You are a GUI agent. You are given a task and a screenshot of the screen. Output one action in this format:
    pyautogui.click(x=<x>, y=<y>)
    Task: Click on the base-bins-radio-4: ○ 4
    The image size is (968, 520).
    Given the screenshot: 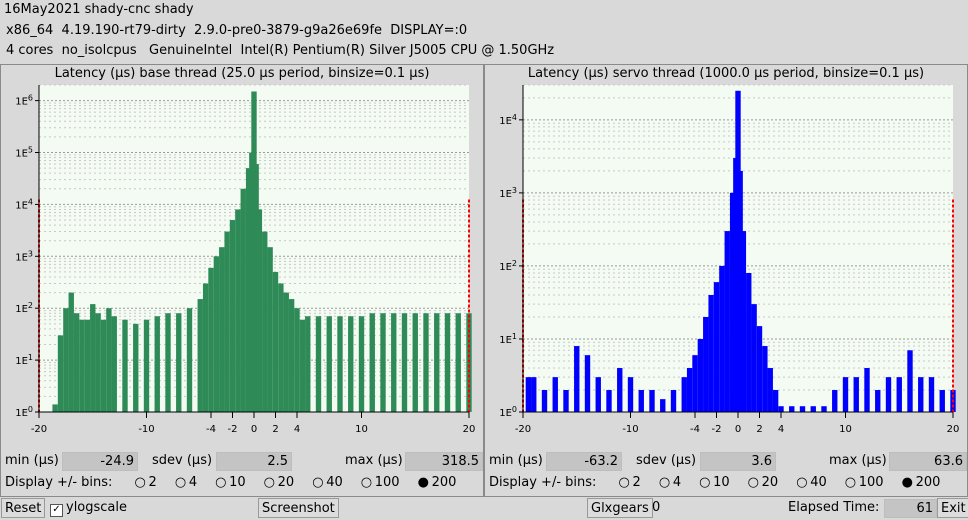 What is the action you would take?
    pyautogui.click(x=186, y=482)
    